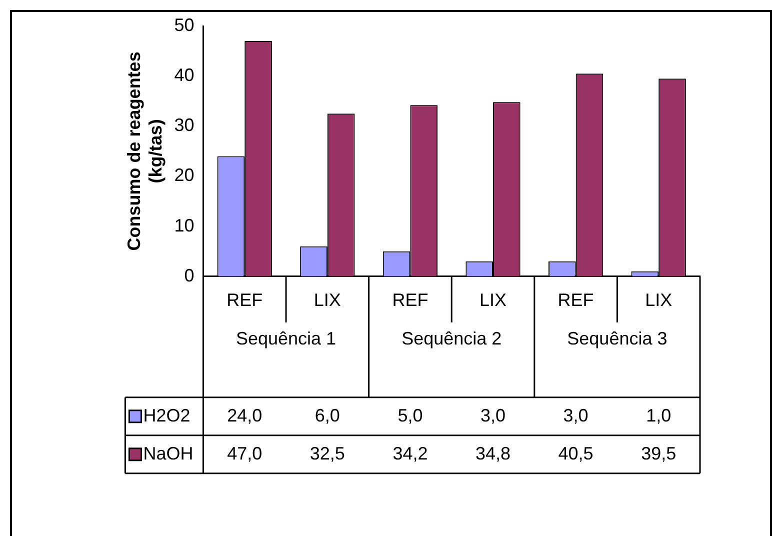 The image size is (774, 538). I want to click on text: Sequência 2, so click(452, 338).